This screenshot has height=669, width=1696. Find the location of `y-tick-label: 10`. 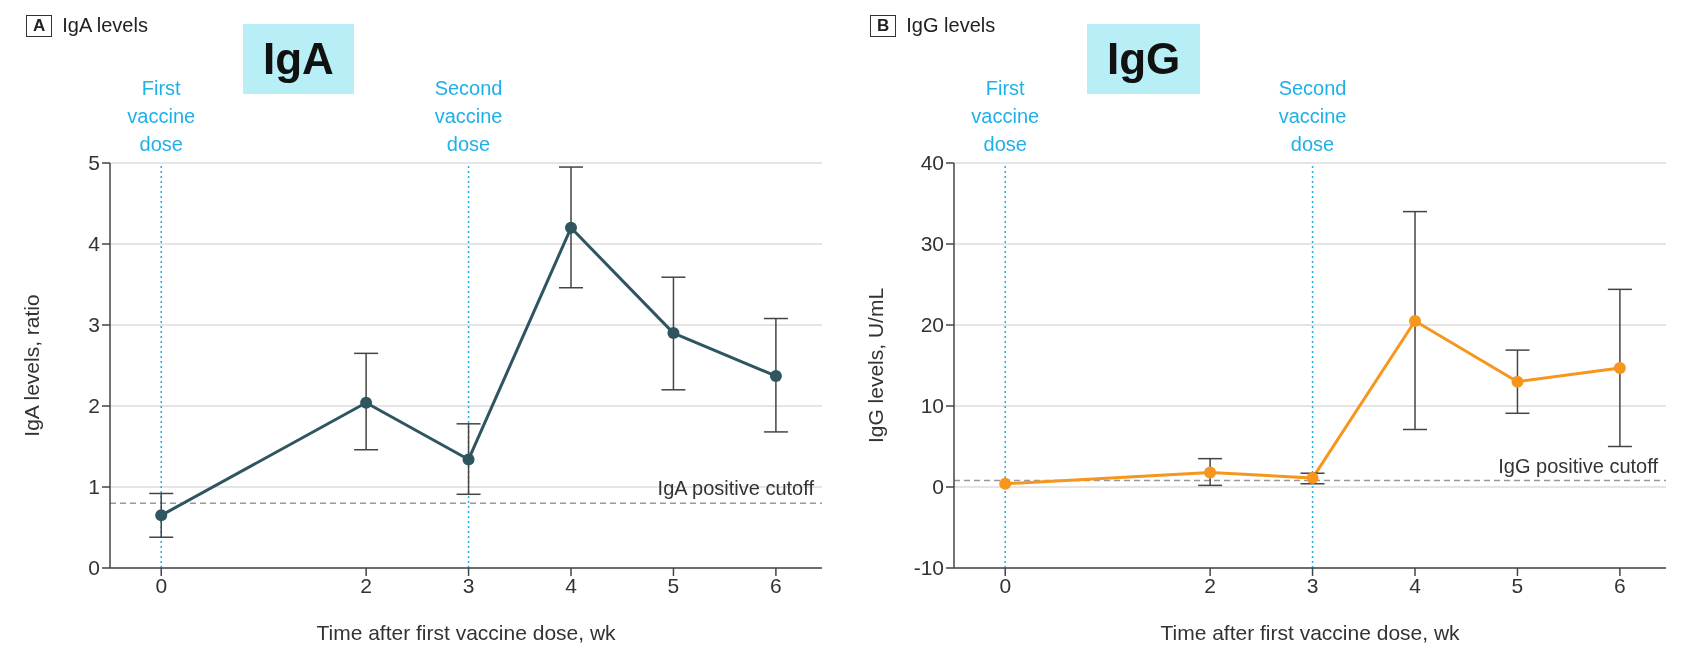

y-tick-label: 10 is located at coordinates (932, 406).